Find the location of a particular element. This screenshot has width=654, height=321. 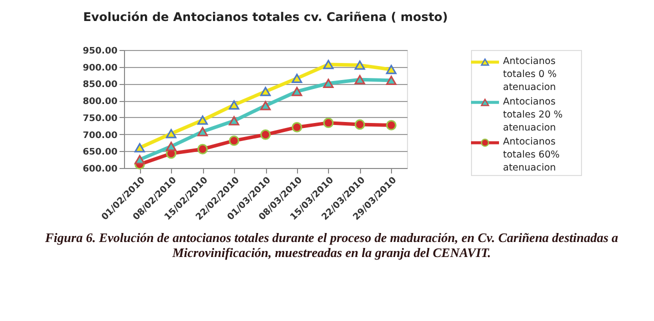

y-tick-label: 850.00 is located at coordinates (100, 85).